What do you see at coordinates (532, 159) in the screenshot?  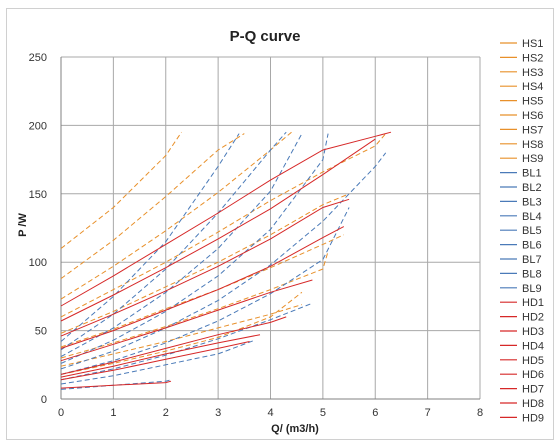 I see `legend-entry: HS9` at bounding box center [532, 159].